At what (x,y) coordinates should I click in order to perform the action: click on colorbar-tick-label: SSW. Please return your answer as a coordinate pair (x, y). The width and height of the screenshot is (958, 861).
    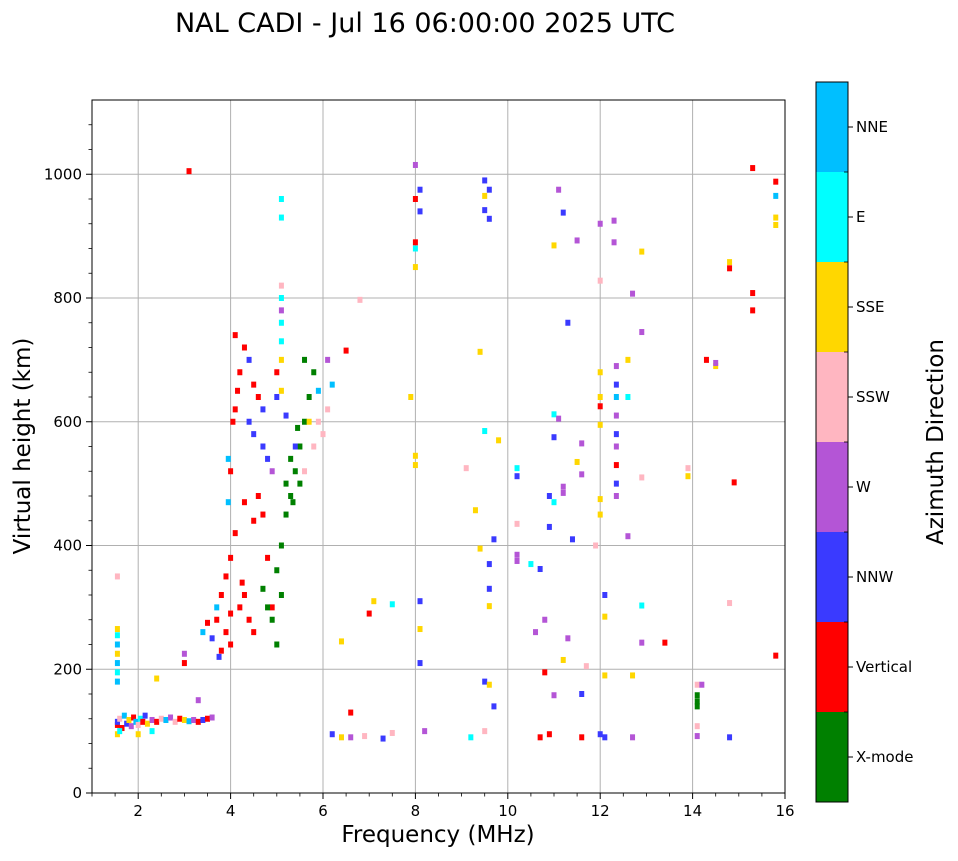
    Looking at the image, I should click on (873, 397).